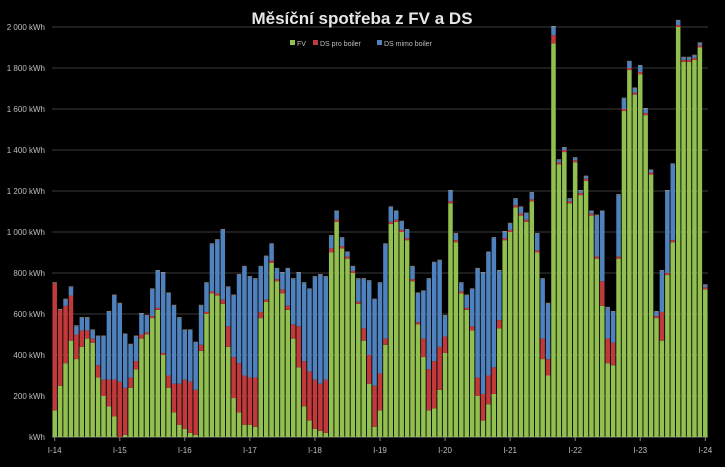 This screenshot has width=725, height=467. What do you see at coordinates (315, 450) in the screenshot?
I see `x-tick-label: I-18` at bounding box center [315, 450].